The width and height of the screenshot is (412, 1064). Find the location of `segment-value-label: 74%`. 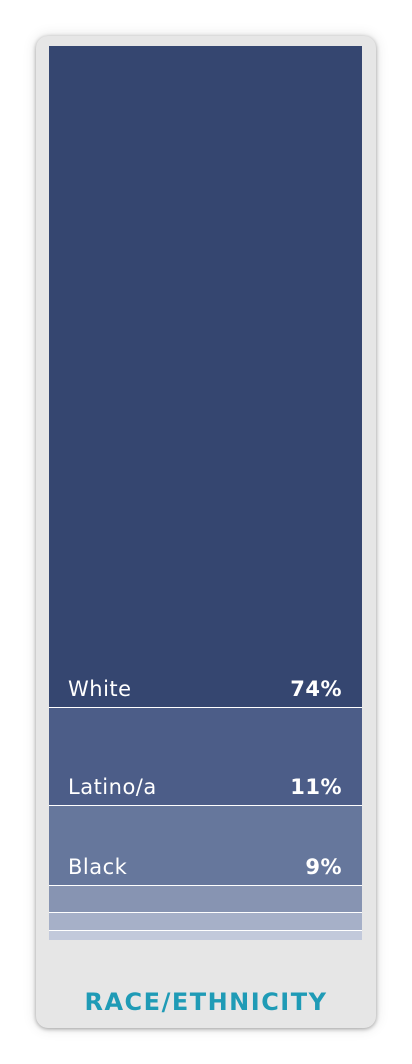

segment-value-label: 74% is located at coordinates (316, 688).